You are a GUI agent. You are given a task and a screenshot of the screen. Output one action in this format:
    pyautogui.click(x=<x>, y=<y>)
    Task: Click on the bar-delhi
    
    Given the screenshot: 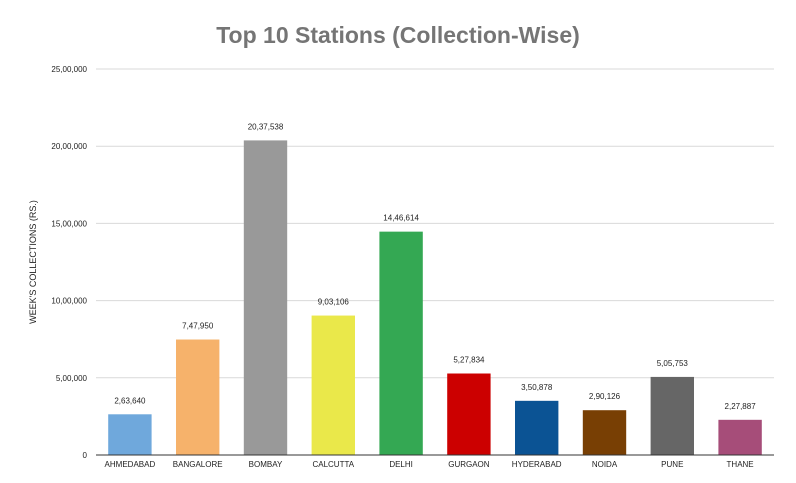 What is the action you would take?
    pyautogui.click(x=401, y=343)
    